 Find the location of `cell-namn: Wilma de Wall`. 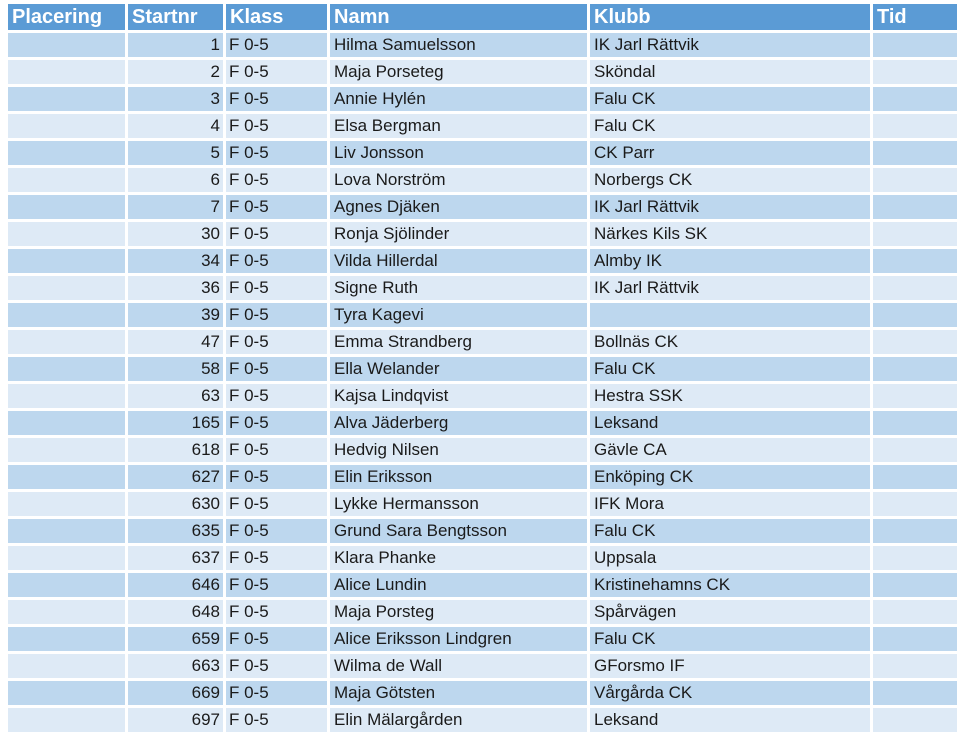

cell-namn: Wilma de Wall is located at coordinates (458, 666).